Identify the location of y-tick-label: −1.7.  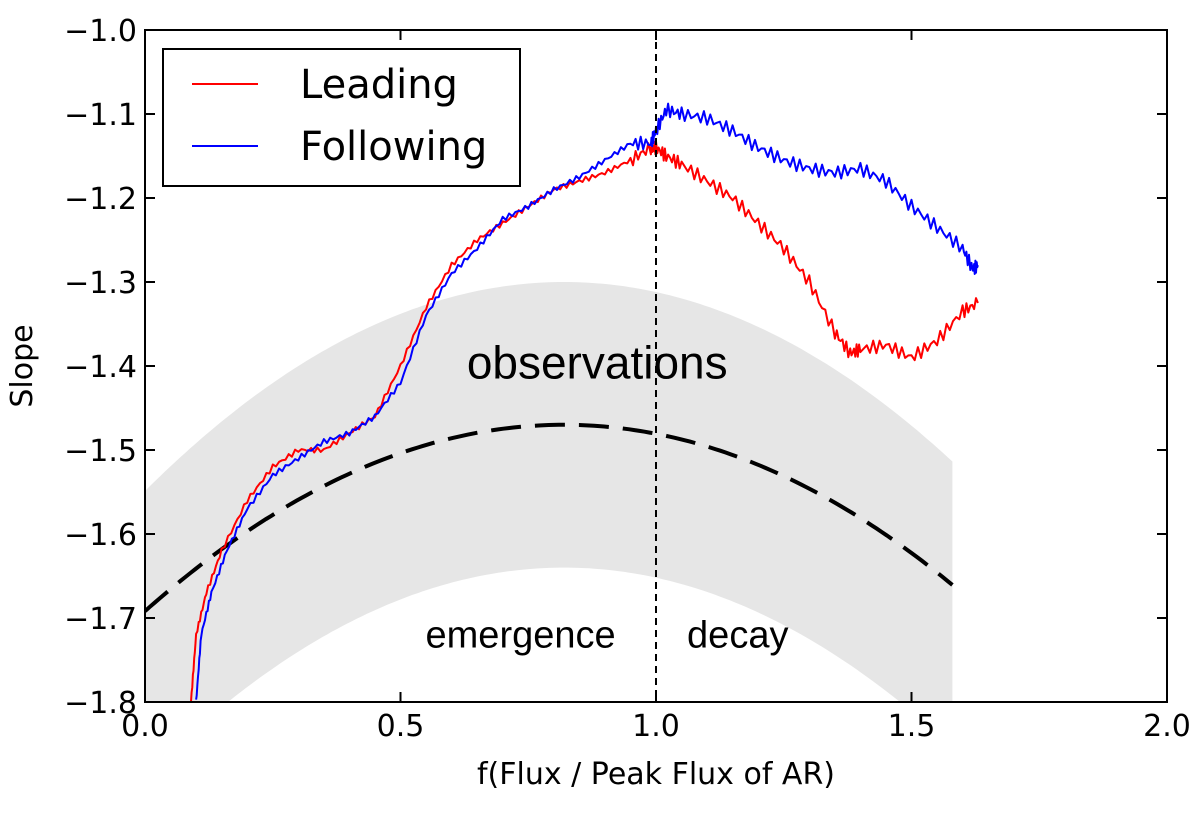
(100, 619).